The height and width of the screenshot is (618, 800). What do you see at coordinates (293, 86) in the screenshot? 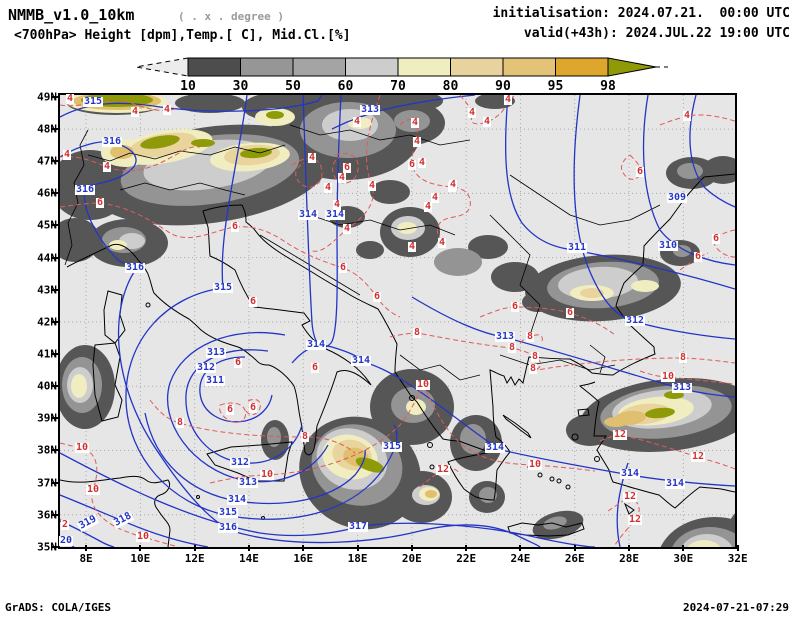
I see `colorbar-tick-label: 50` at bounding box center [293, 86].